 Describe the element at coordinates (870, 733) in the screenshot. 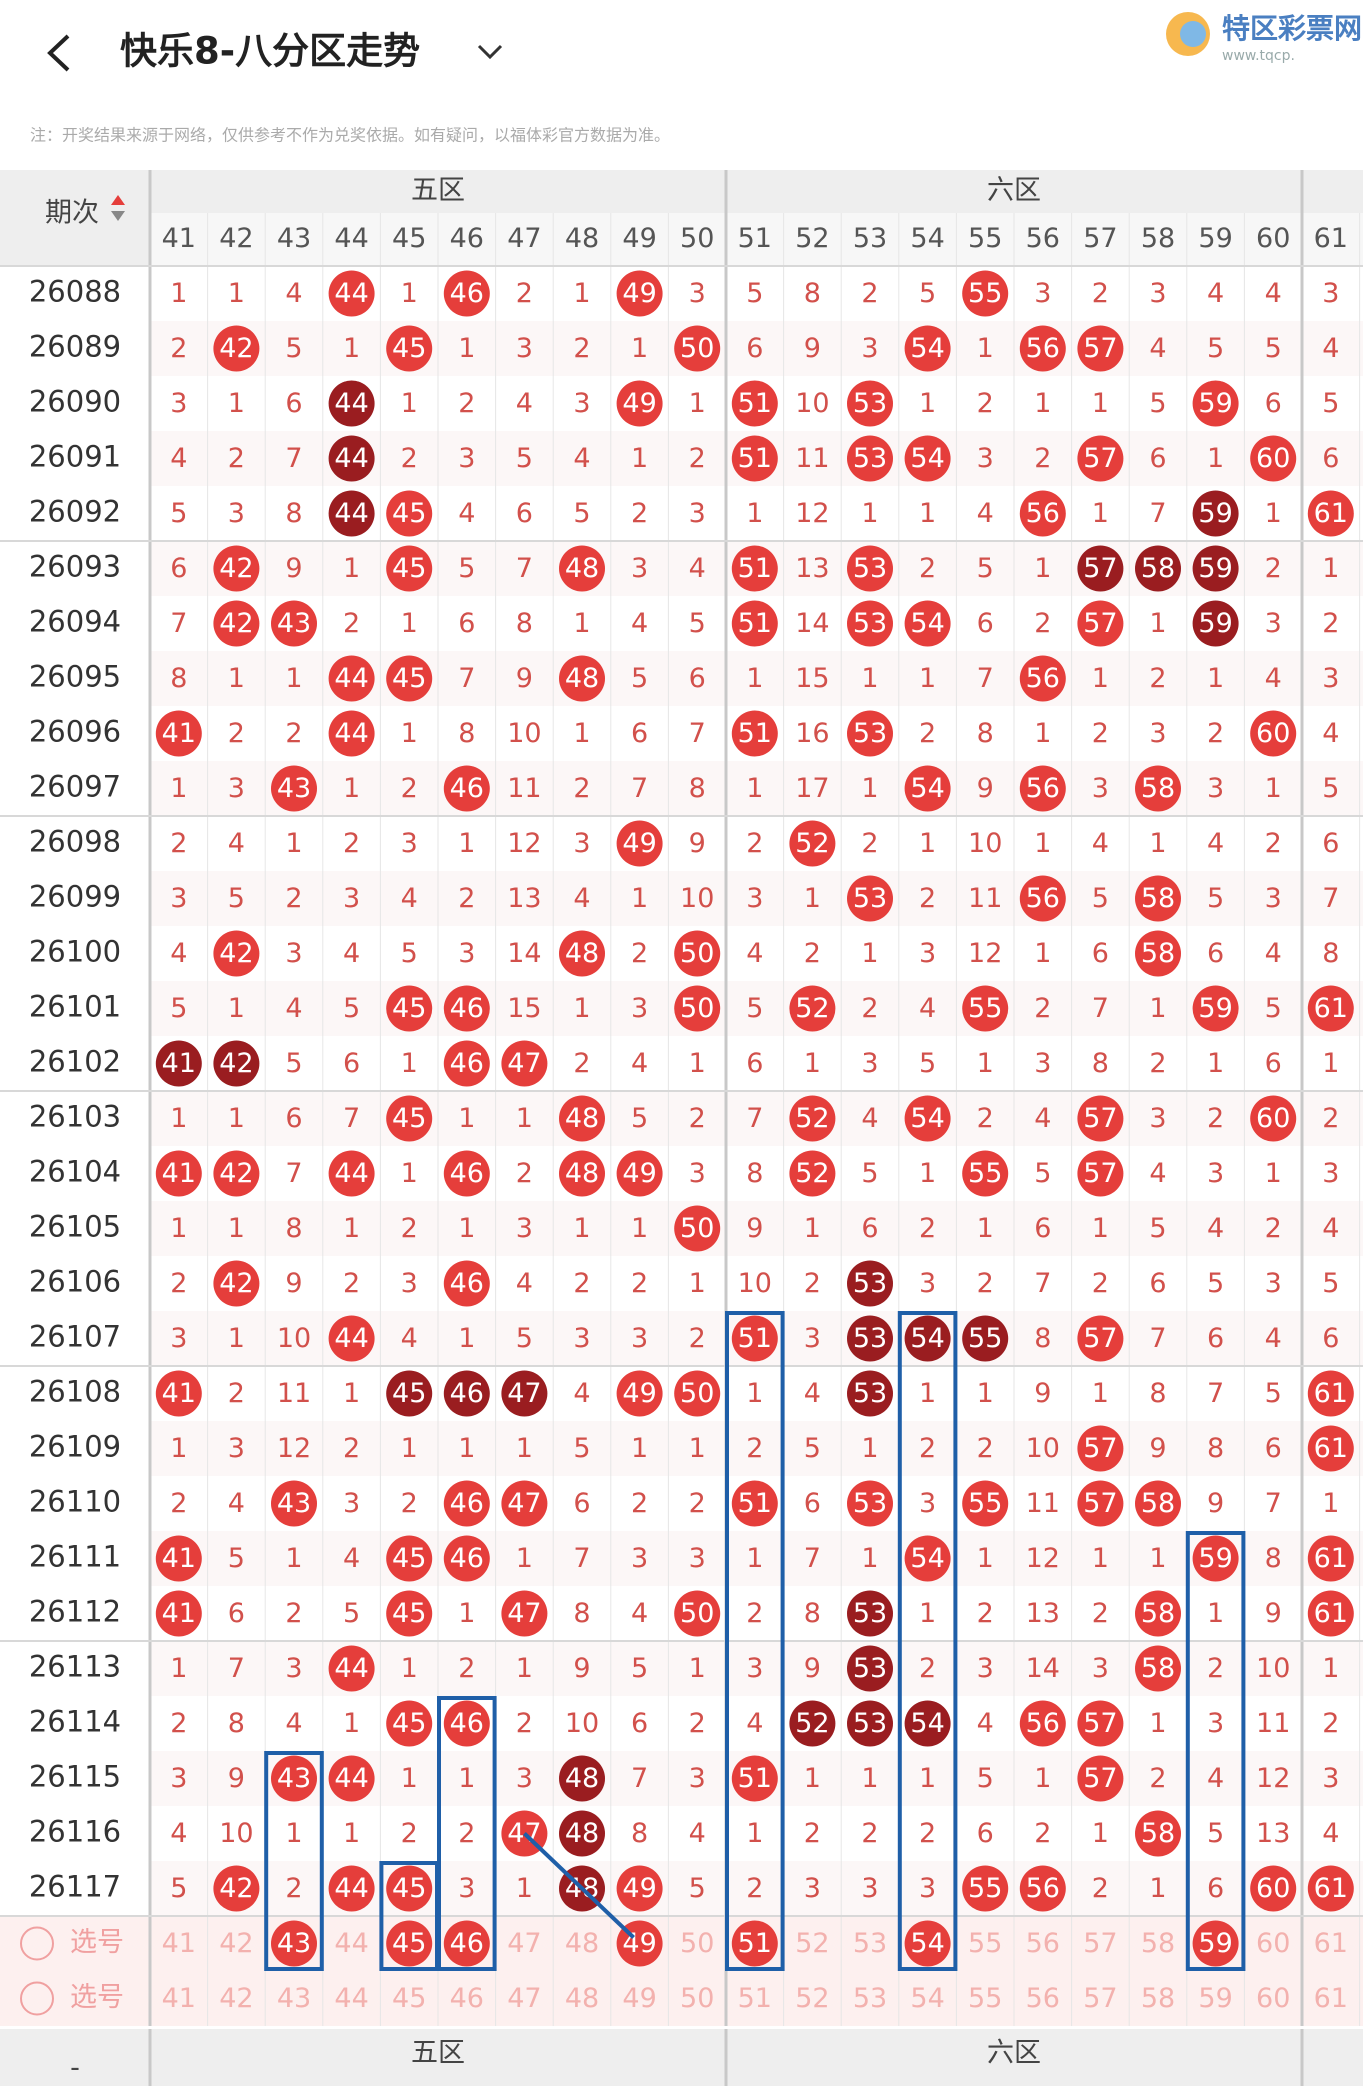

I see `hit-number: 53` at that location.